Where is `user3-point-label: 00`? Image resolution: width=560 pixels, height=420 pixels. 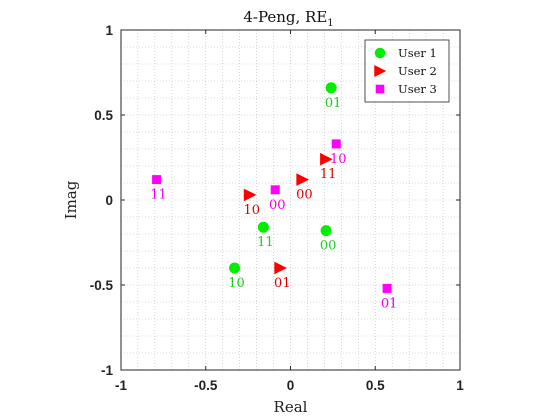
user3-point-label: 00 is located at coordinates (277, 205).